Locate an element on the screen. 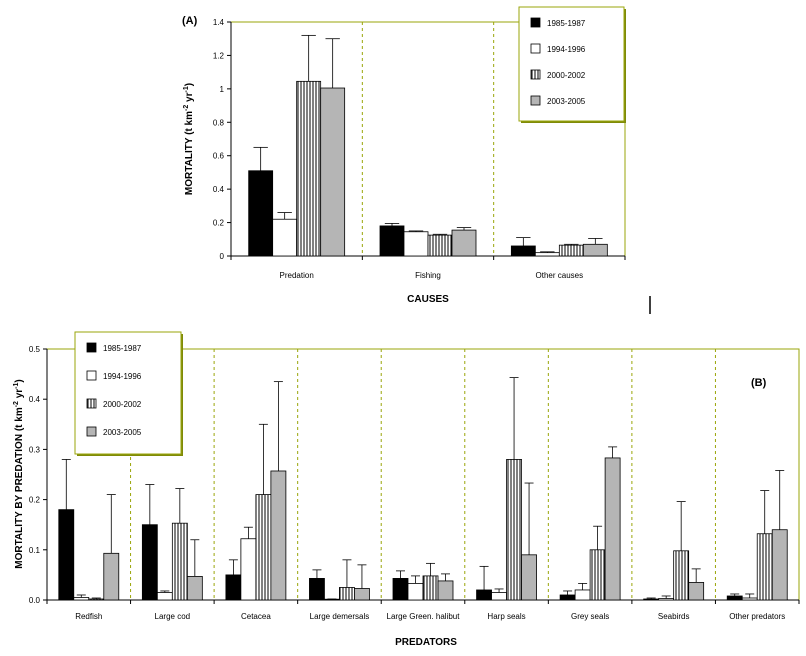 Image resolution: width=806 pixels, height=656 pixels. y-label-b-end: ) is located at coordinates (19, 380).